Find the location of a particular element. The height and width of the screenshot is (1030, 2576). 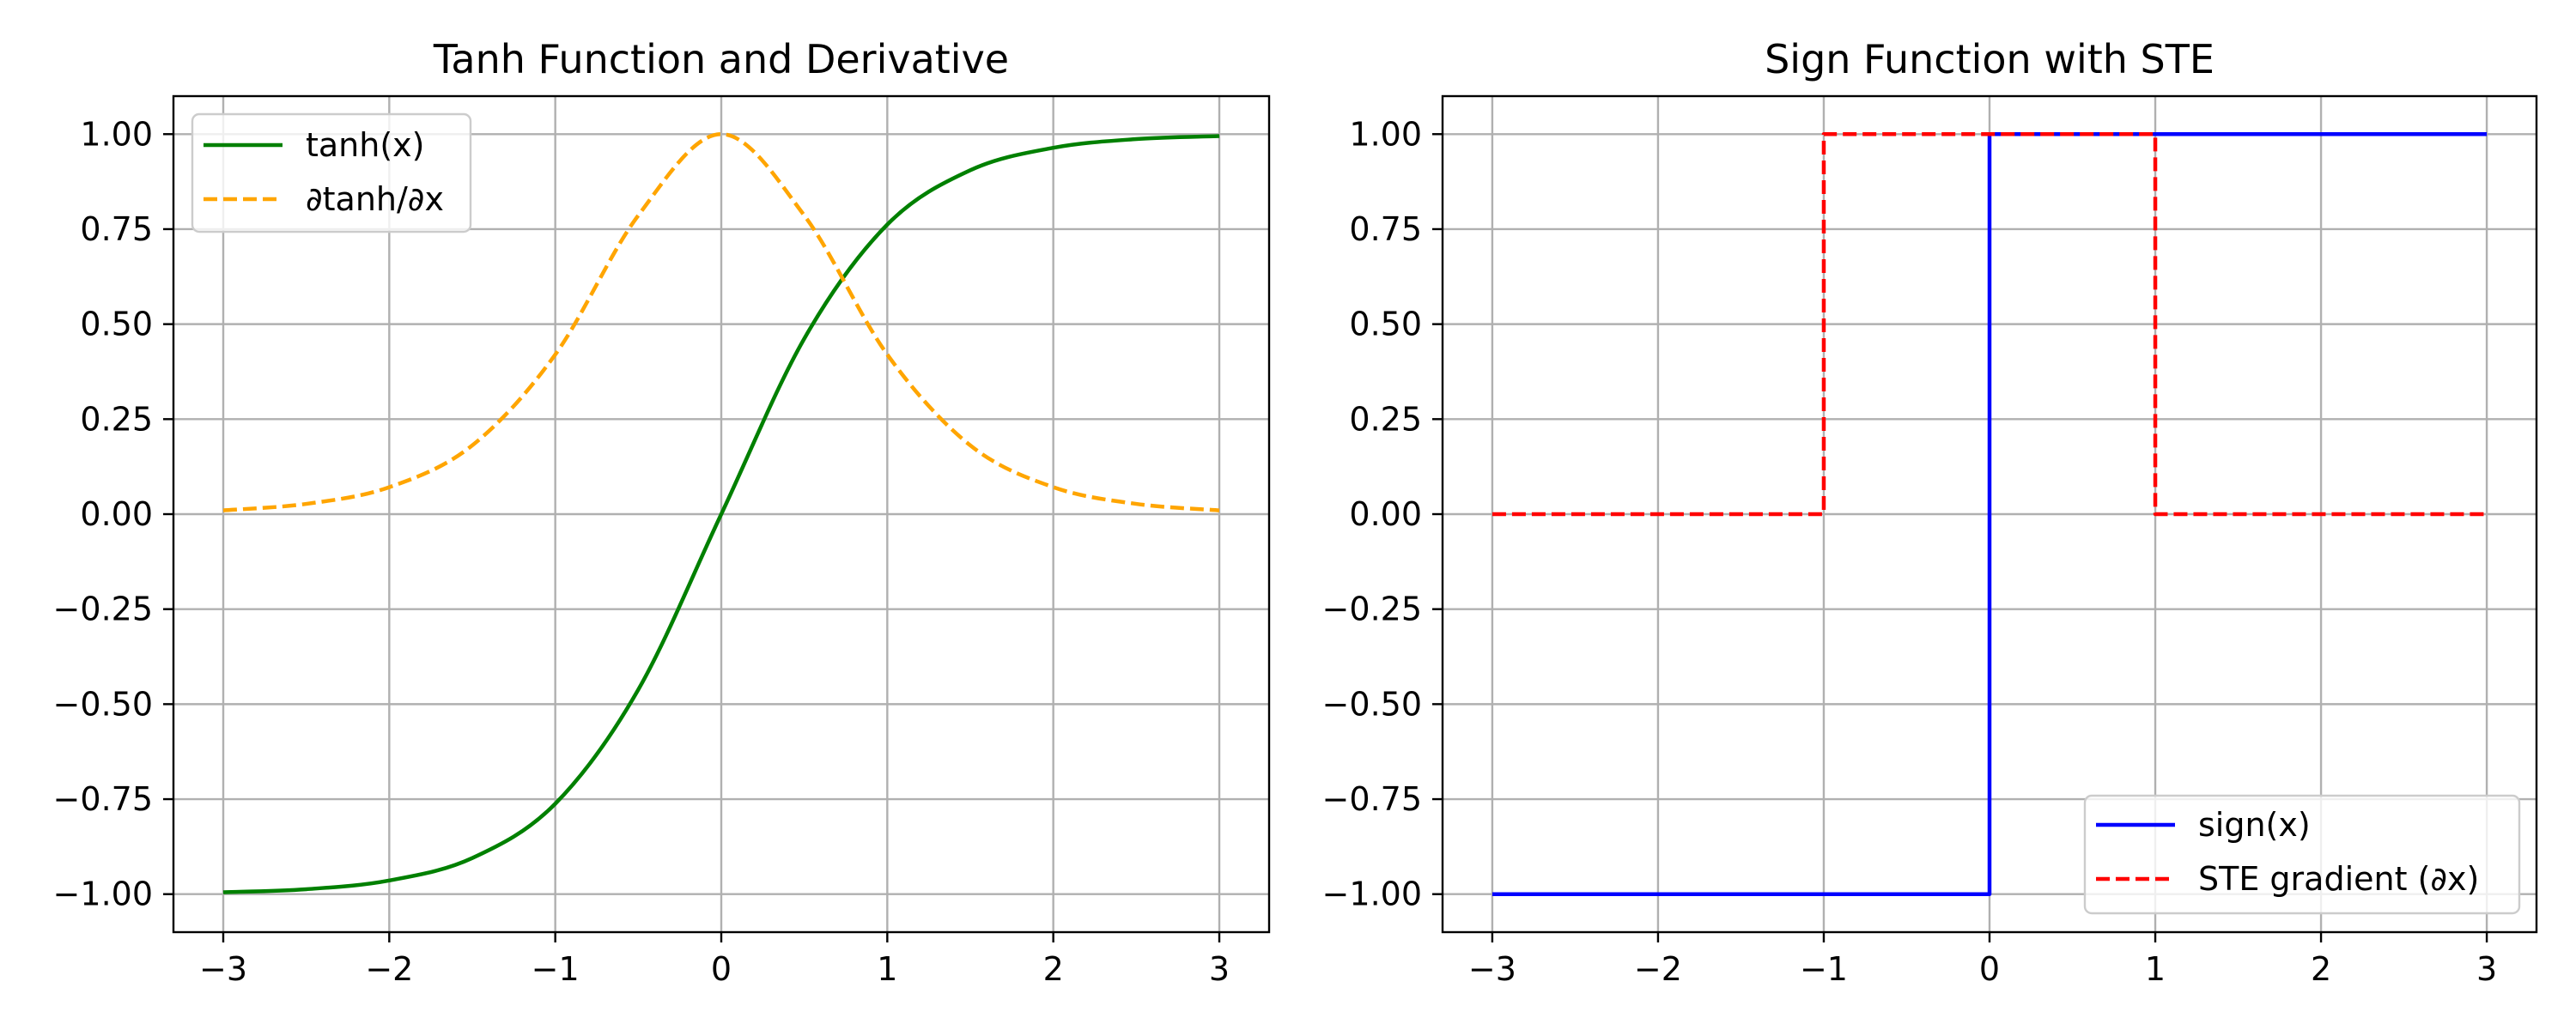

legend: sign(x) STE gradient (∂x) is located at coordinates (2302, 854).